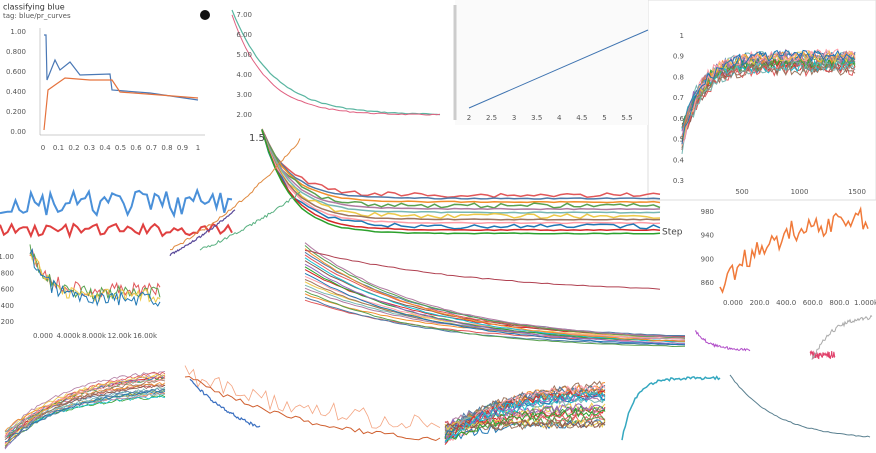 Image resolution: width=876 pixels, height=453 pixels. I want to click on y-tick-label: 400, so click(7, 306).